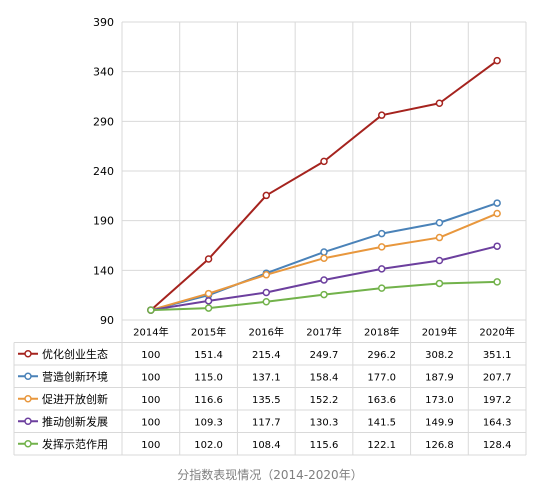  Describe the element at coordinates (323, 331) in the screenshot. I see `x-tick-label: 2017年` at that location.